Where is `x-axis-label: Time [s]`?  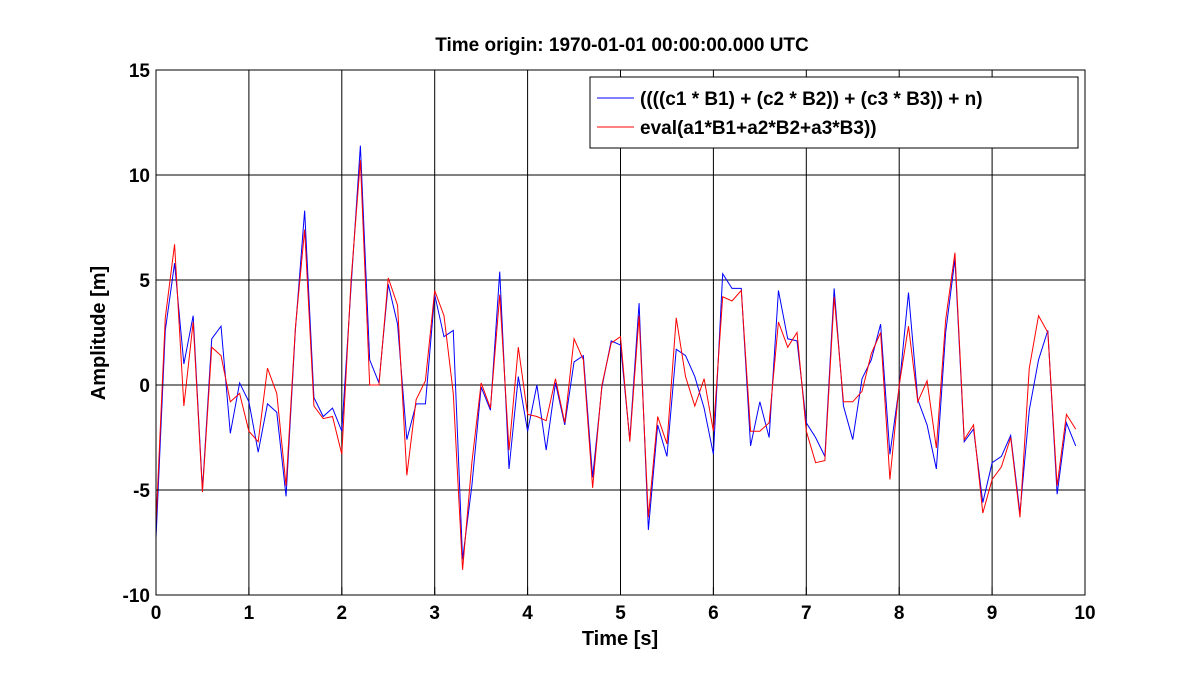 x-axis-label: Time [s] is located at coordinates (620, 639).